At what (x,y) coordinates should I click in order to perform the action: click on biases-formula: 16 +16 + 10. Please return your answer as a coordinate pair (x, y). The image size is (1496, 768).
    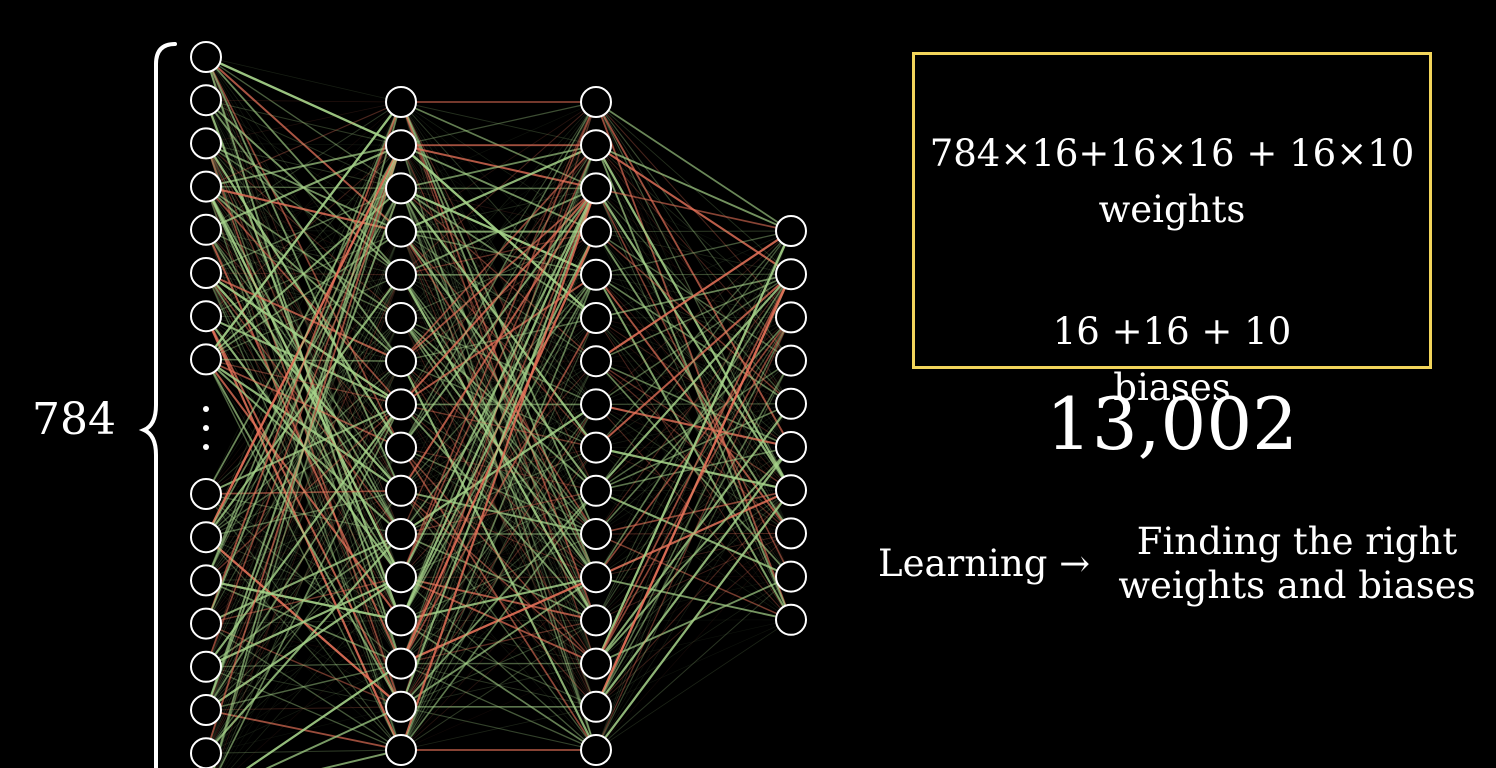
    Looking at the image, I should click on (1172, 331).